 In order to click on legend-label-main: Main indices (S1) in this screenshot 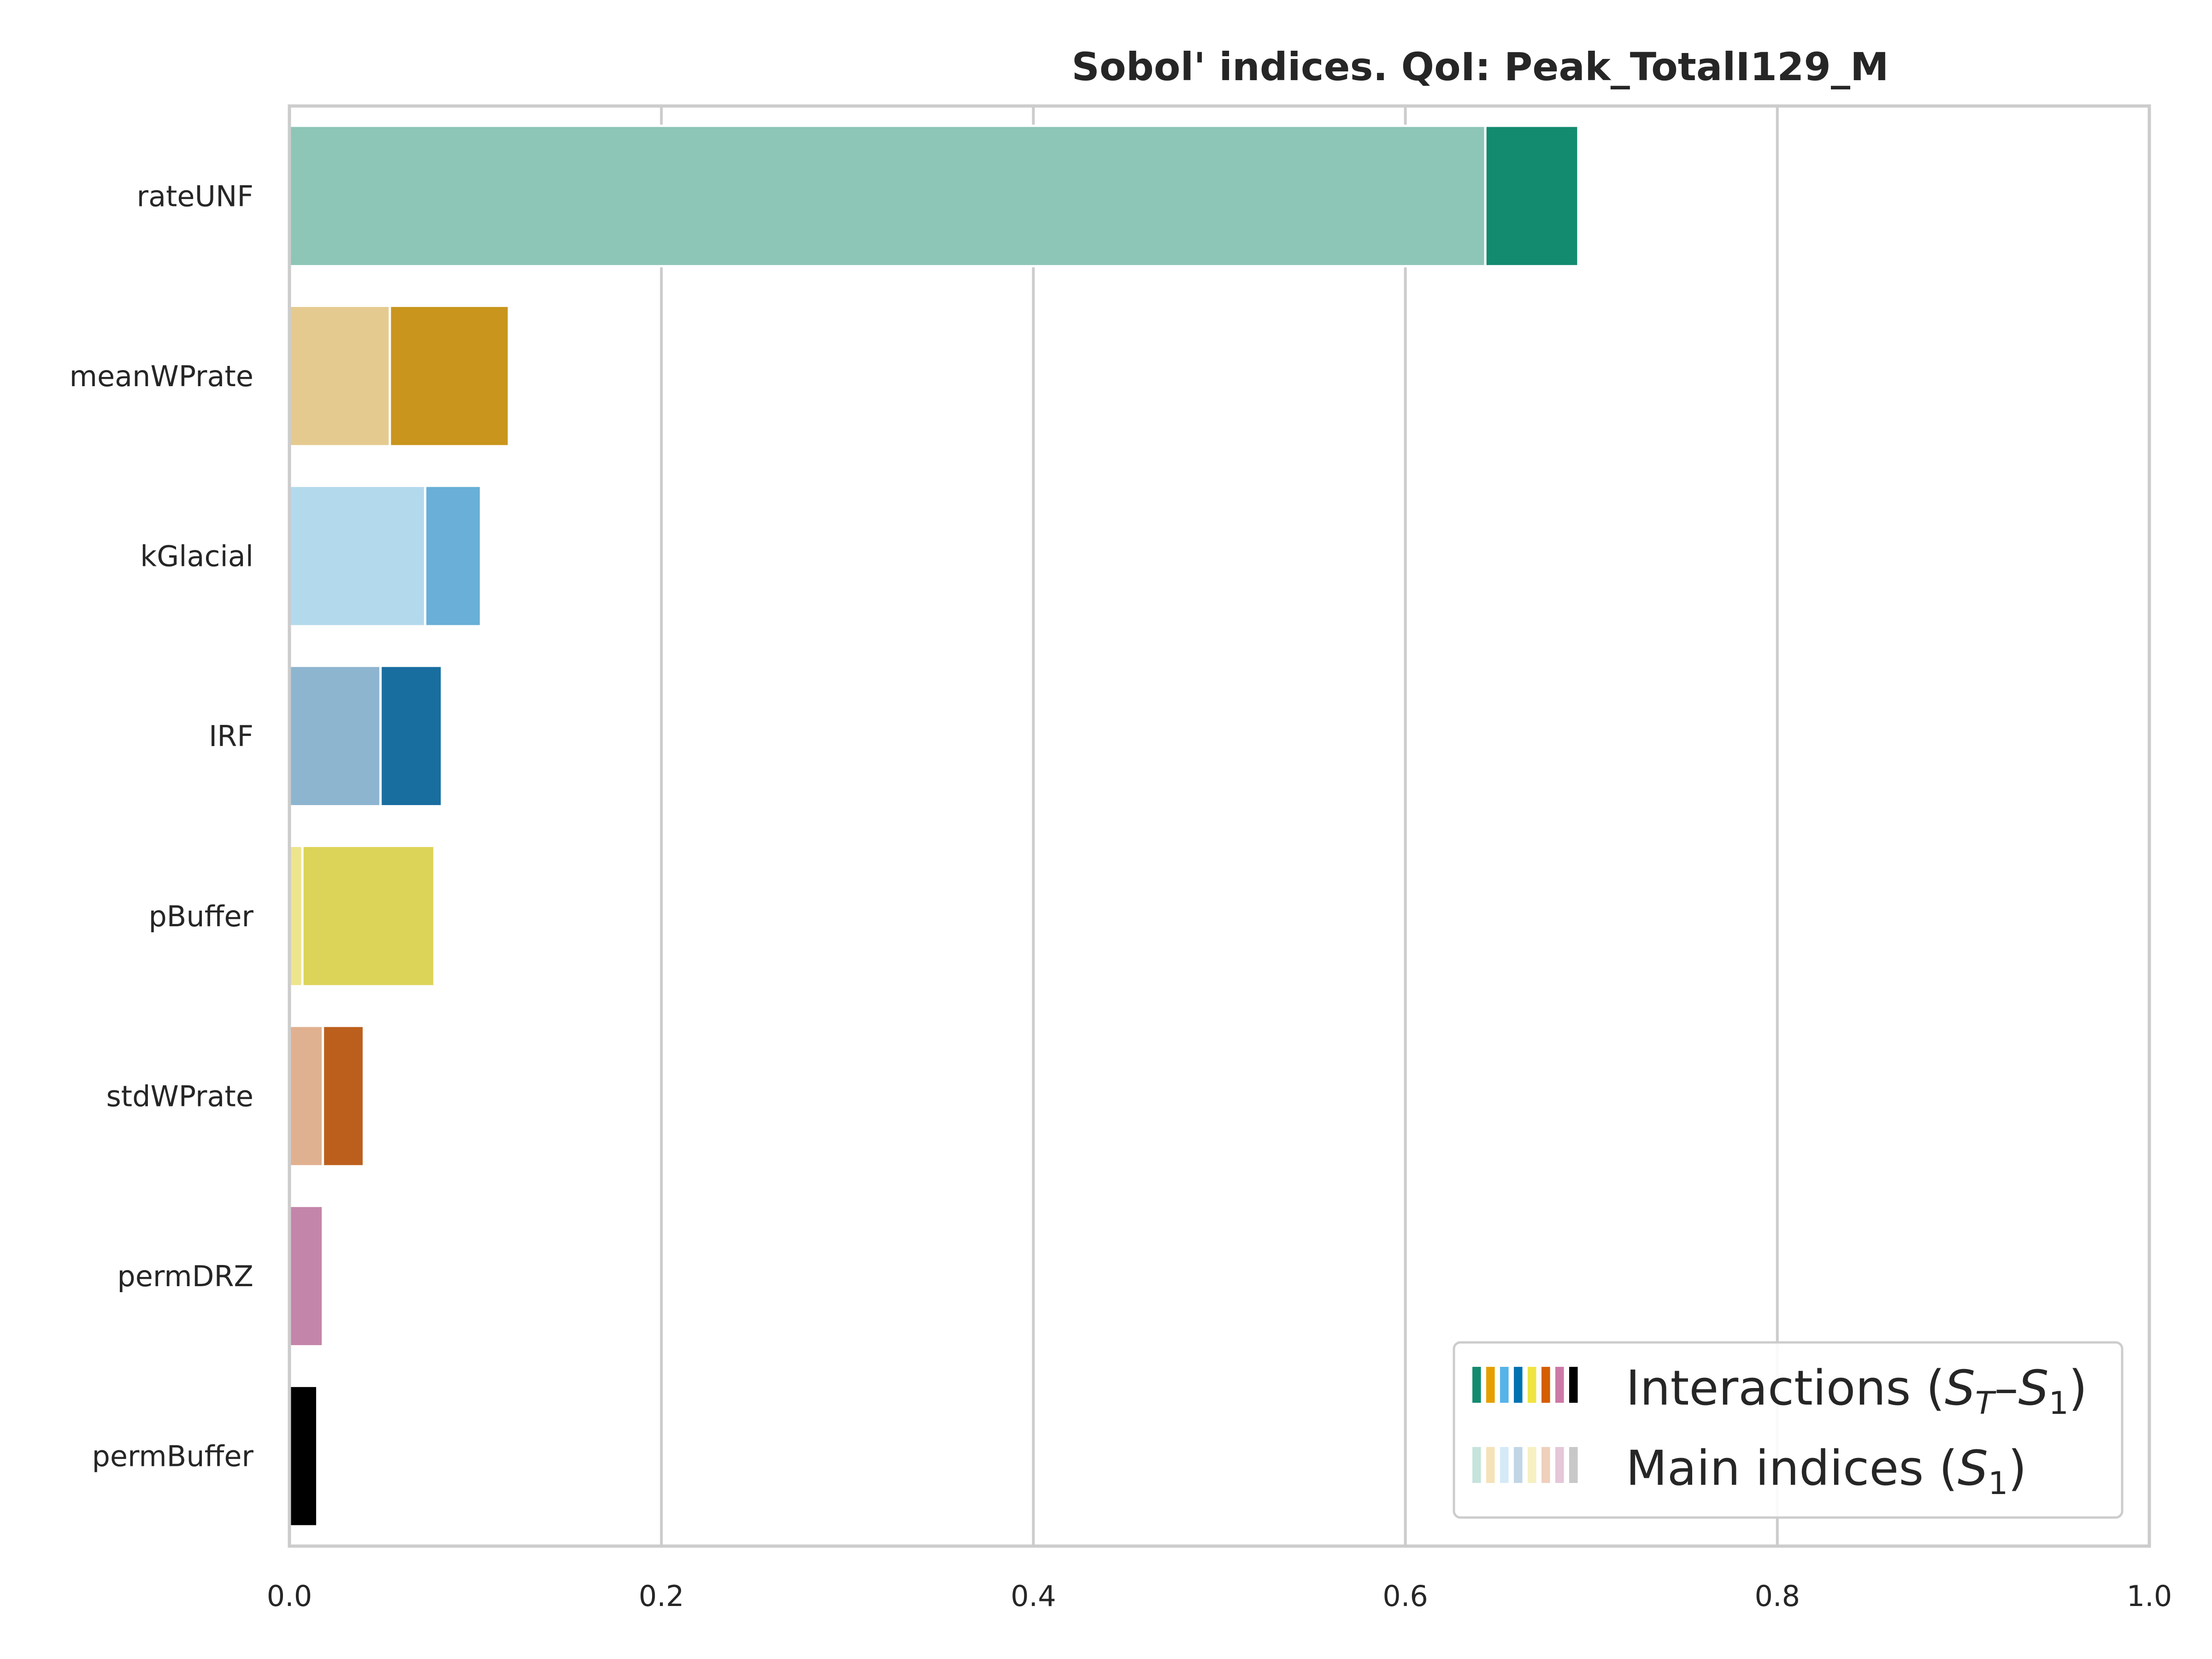, I will do `click(1826, 1471)`.